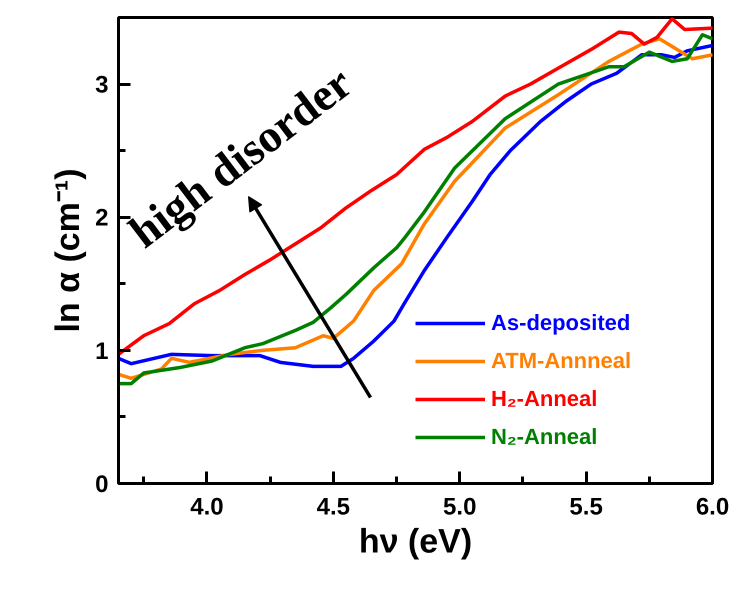 The image size is (729, 590). Describe the element at coordinates (415, 541) in the screenshot. I see `x-axis-title: hν (eV)` at that location.